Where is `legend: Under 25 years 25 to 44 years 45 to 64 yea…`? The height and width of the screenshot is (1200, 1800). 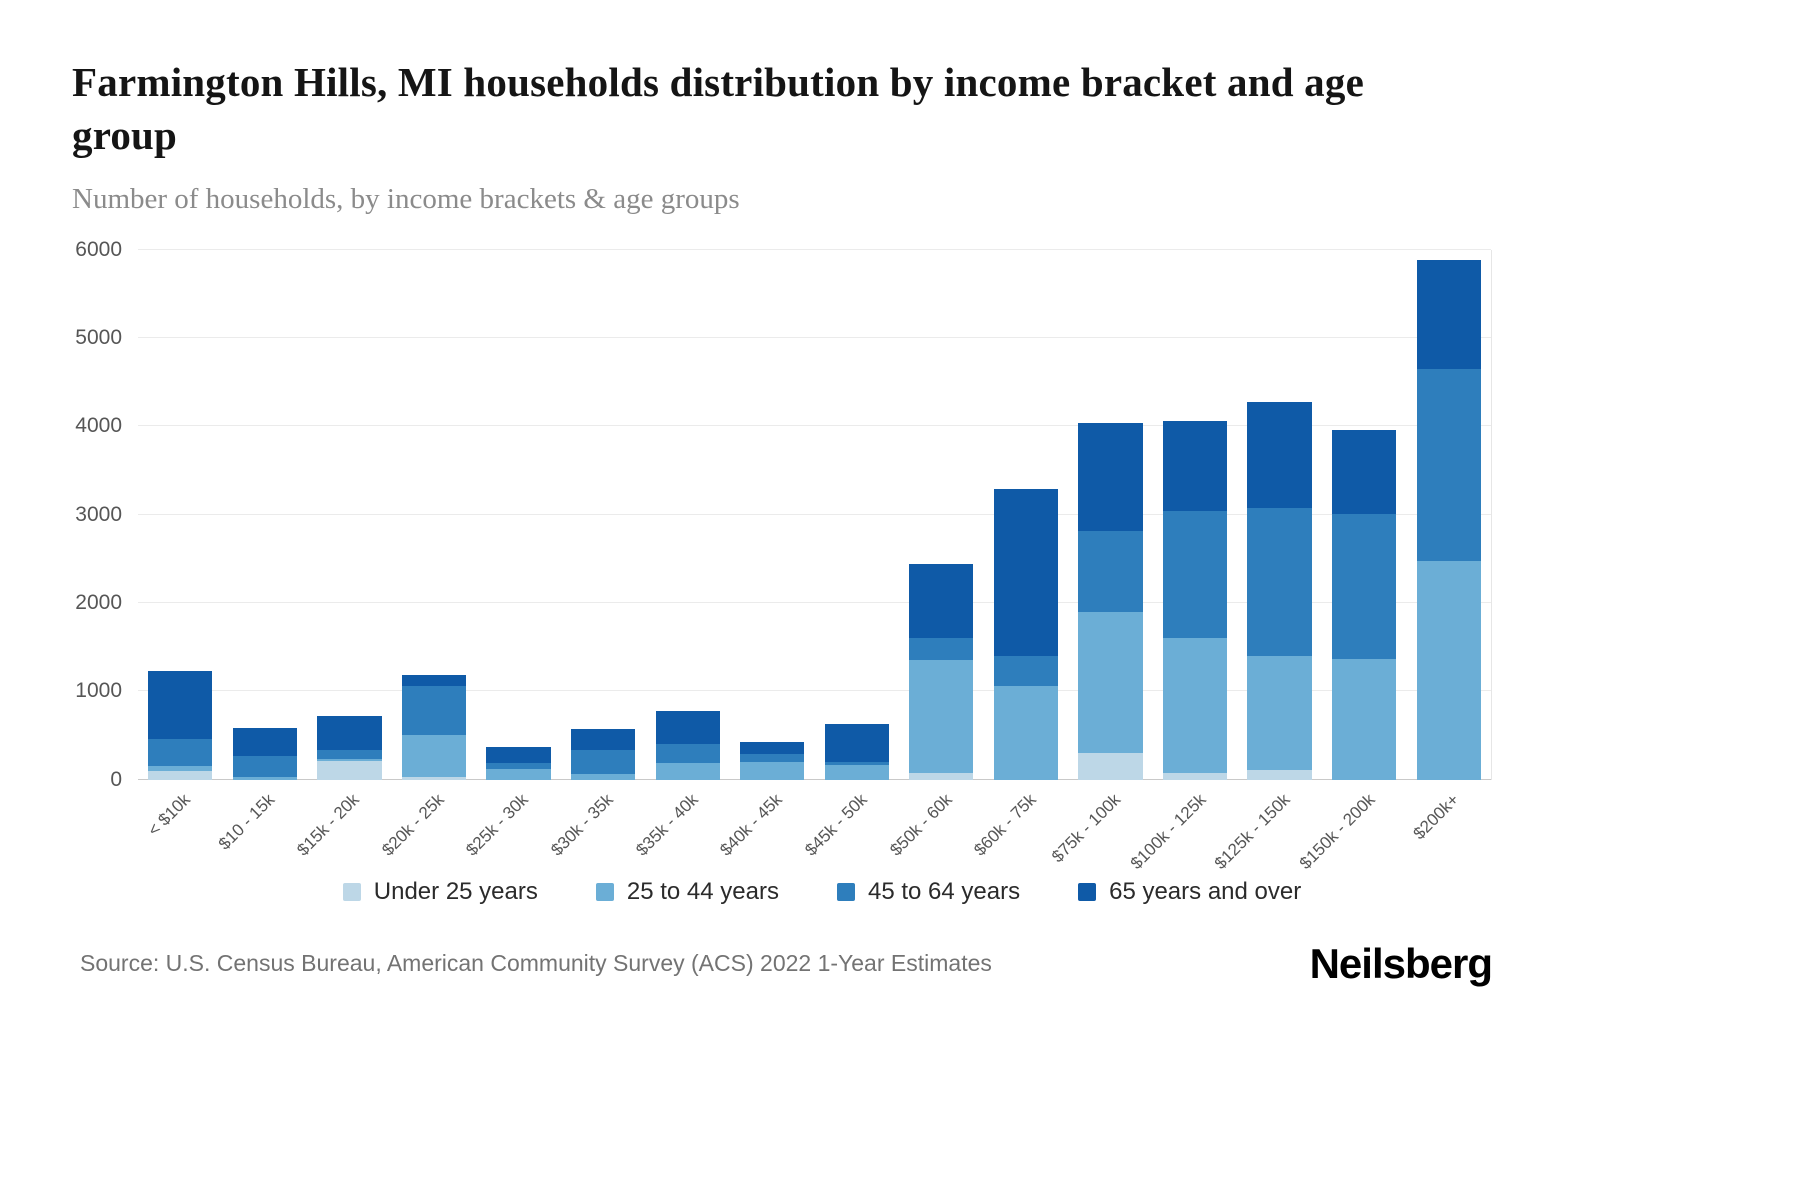 legend: Under 25 years 25 to 44 years 45 to 64 yea… is located at coordinates (822, 892).